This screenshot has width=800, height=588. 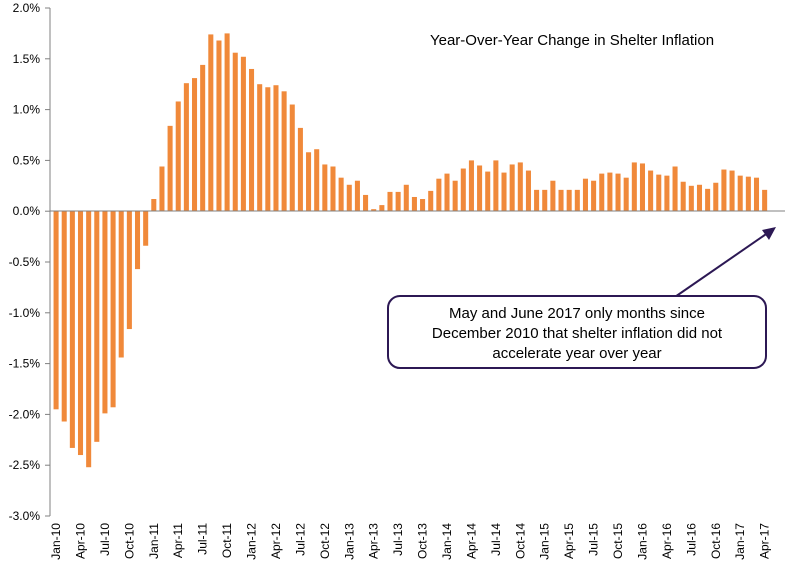 I want to click on x-tick-label: Jul-12, so click(x=300, y=539).